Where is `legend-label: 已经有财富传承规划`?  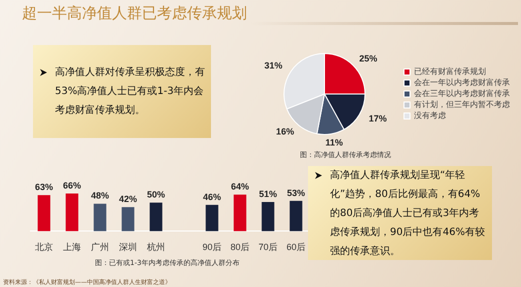 legend-label: 已经有财富传承规划 is located at coordinates (450, 71).